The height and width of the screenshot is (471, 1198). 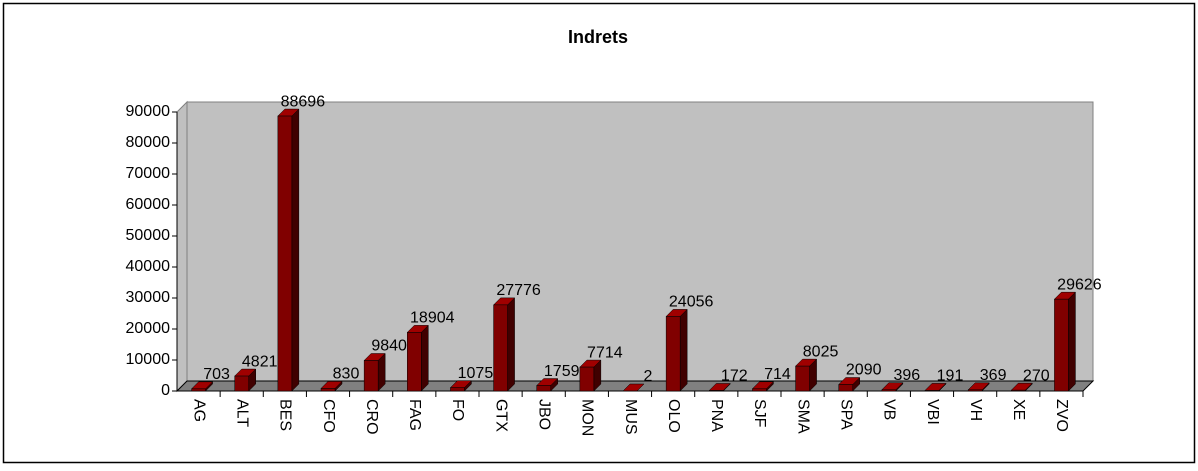 I want to click on x-tick-label: VH, so click(x=975, y=410).